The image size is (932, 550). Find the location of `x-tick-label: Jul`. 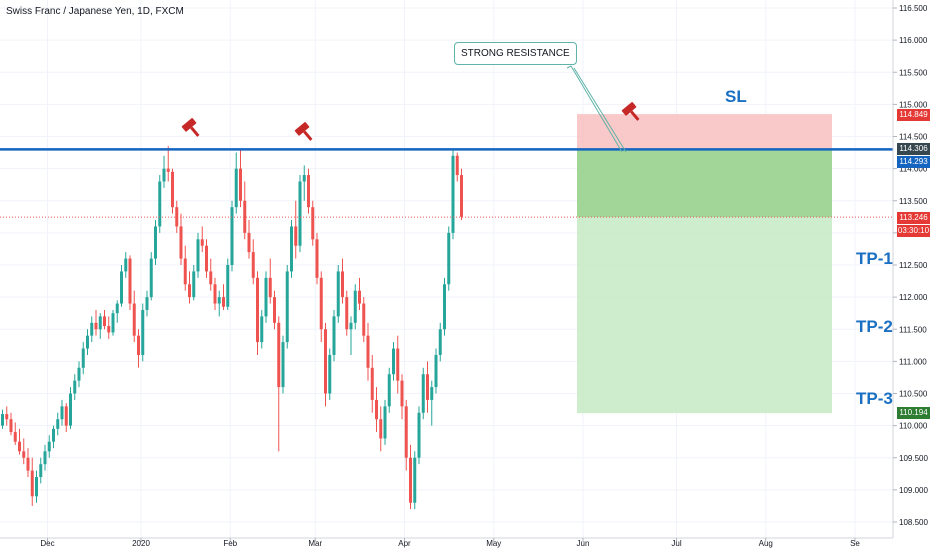

x-tick-label: Jul is located at coordinates (676, 543).